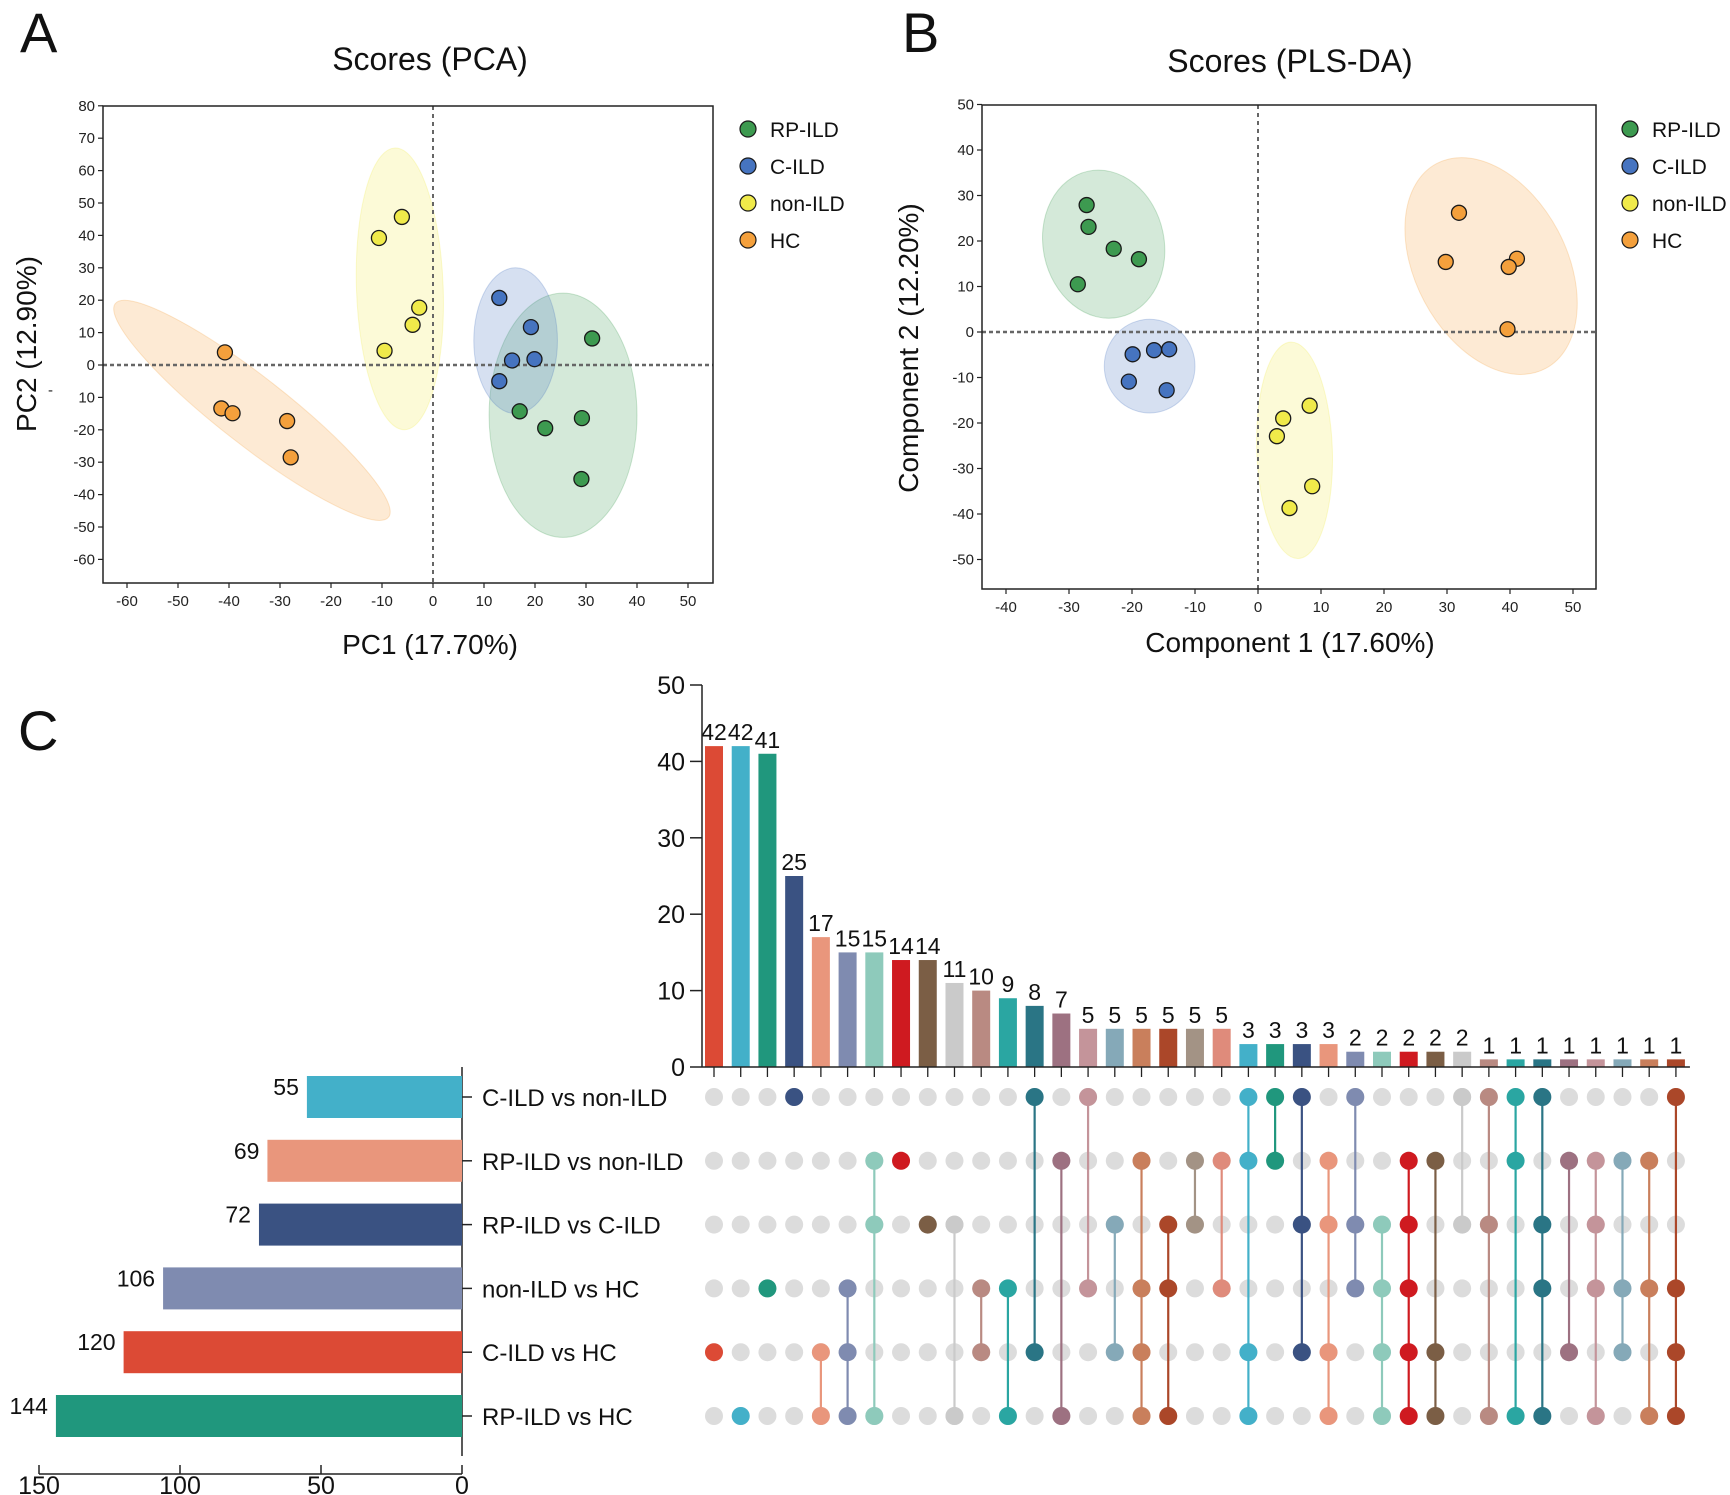 Image resolution: width=1730 pixels, height=1495 pixels. I want to click on pca-x-tick-label: -30, so click(280, 601).